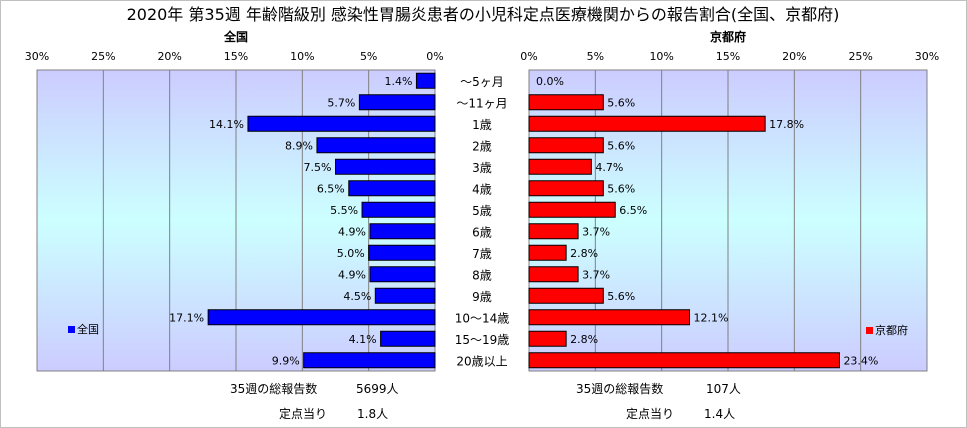  I want to click on kyoto-tick-label: 15%, so click(728, 56).